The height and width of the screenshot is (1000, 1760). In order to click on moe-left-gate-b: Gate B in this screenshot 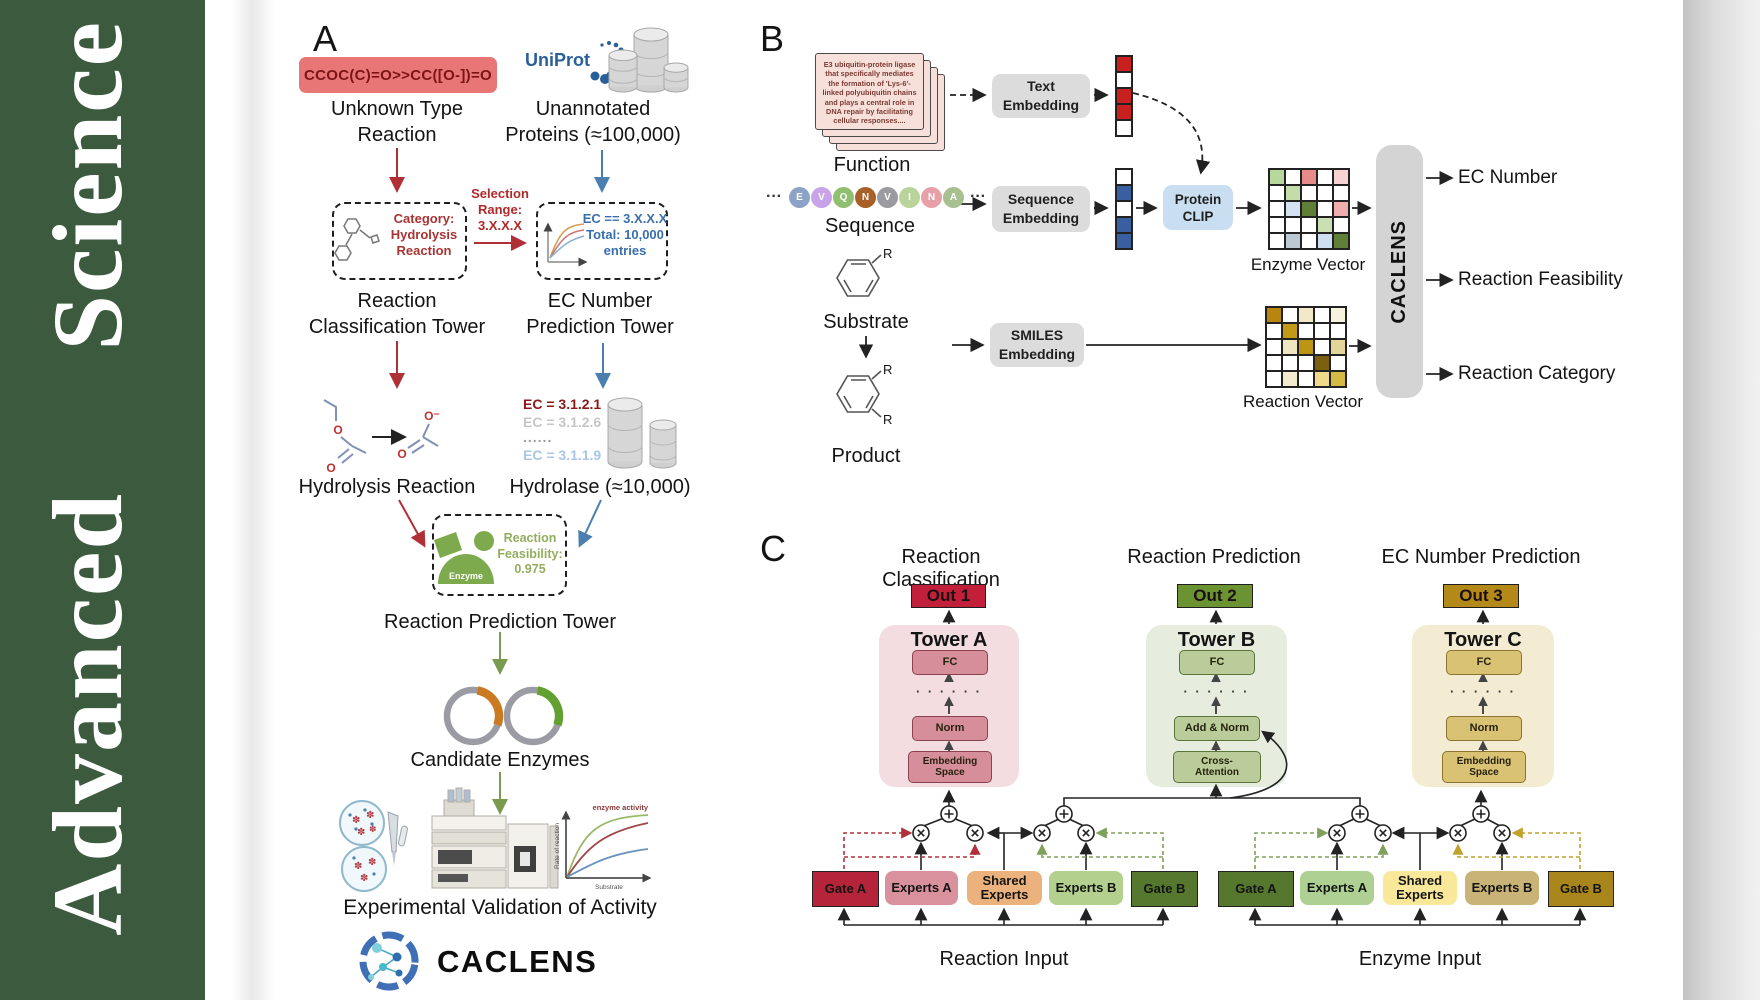, I will do `click(1164, 889)`.